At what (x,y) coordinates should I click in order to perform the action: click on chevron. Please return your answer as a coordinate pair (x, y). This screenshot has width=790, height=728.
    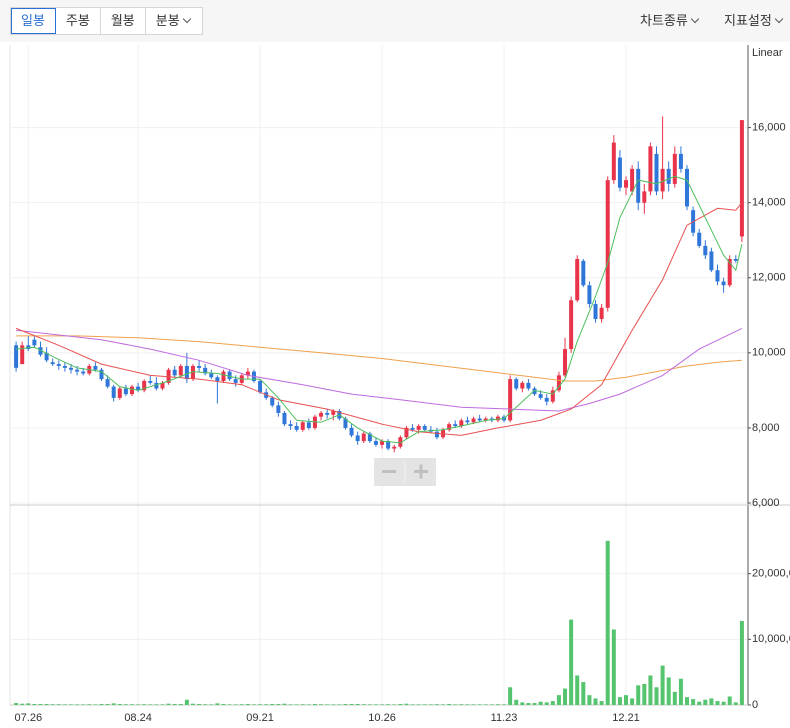
    Looking at the image, I should click on (695, 19).